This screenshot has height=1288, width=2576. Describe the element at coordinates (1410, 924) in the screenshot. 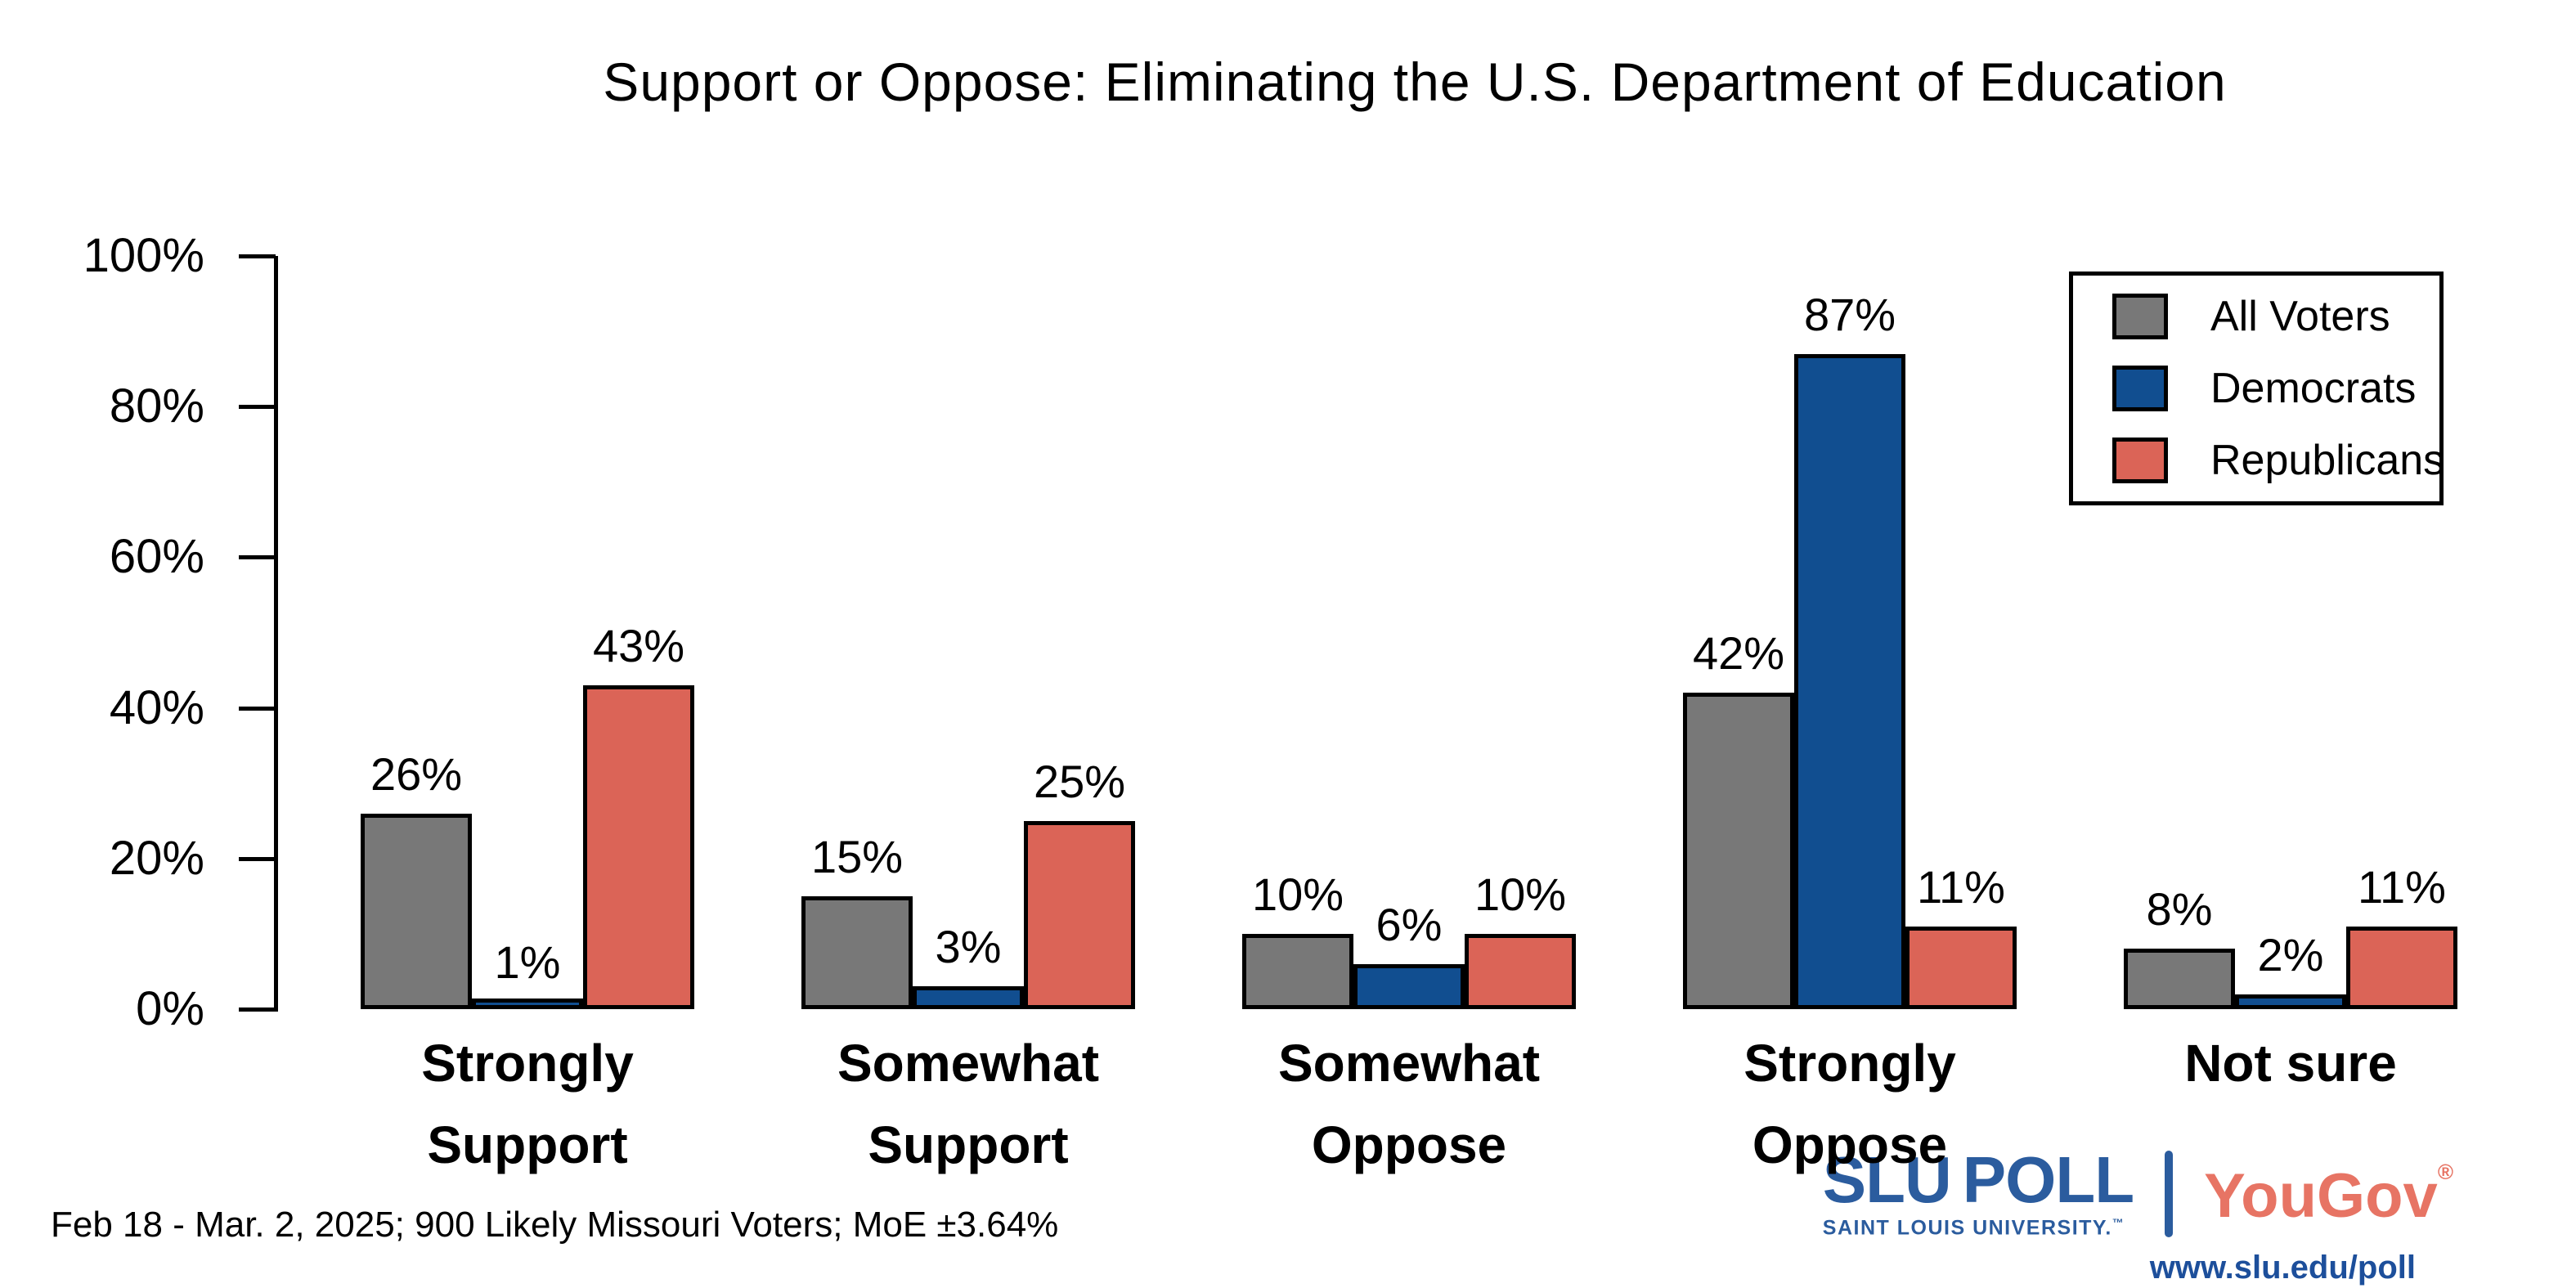

I see `bar-value-label: 6%` at that location.